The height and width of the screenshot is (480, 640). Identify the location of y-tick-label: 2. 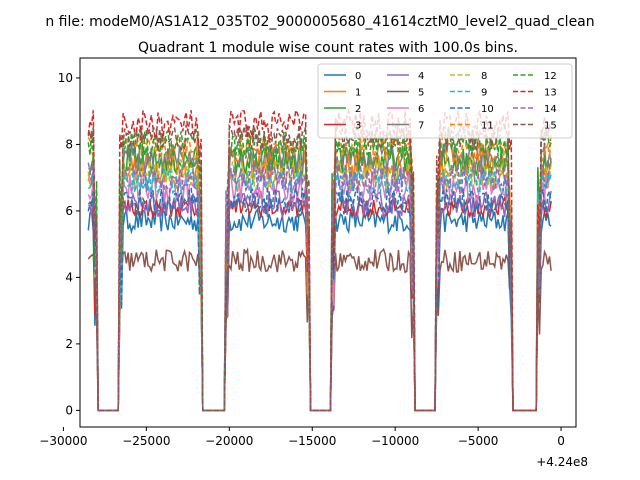
(69, 344).